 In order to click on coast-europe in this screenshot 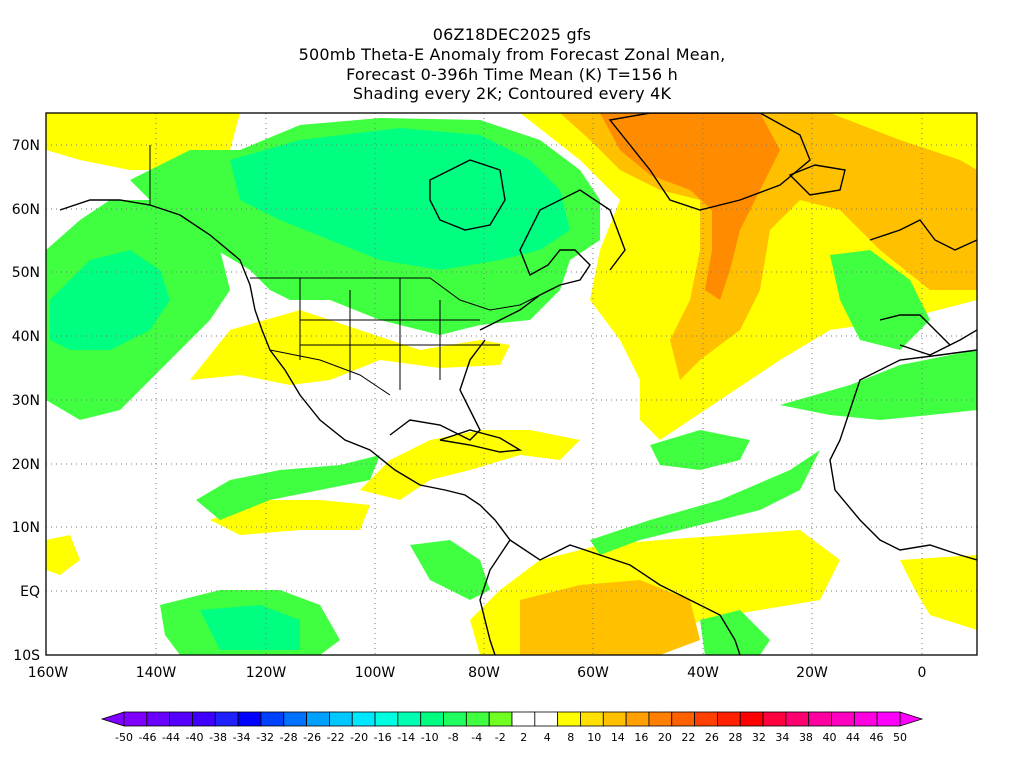, I will do `click(923, 287)`.